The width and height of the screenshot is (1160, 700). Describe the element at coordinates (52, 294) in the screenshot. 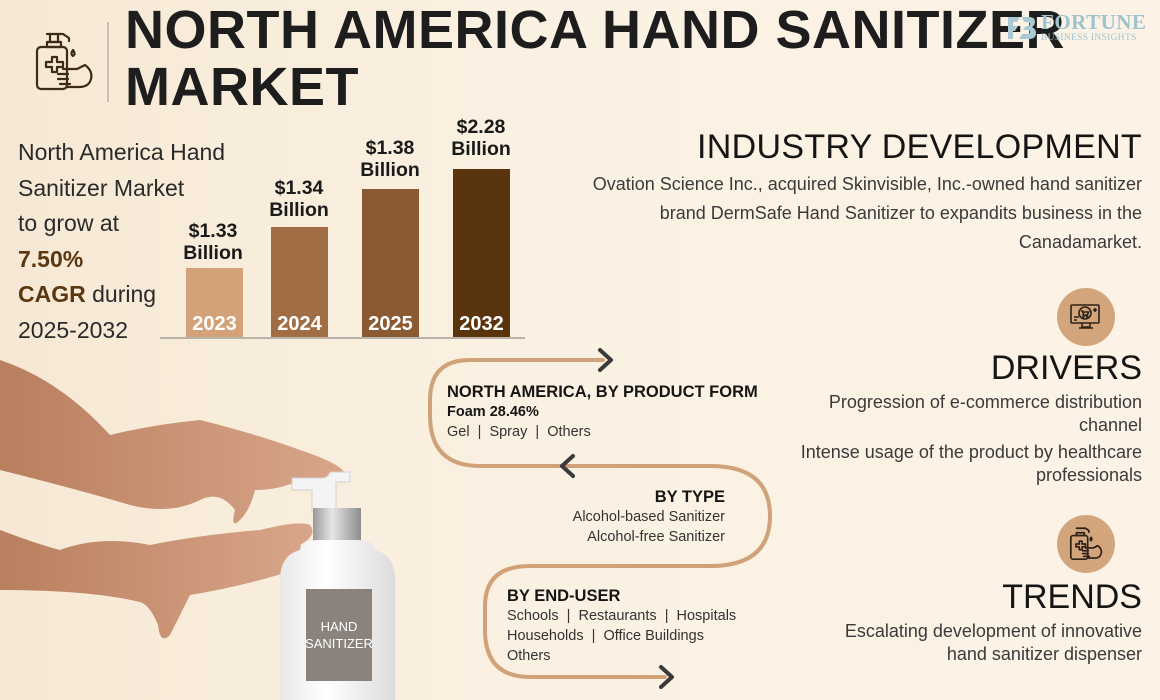

I see `cagr-label: CAGR` at that location.